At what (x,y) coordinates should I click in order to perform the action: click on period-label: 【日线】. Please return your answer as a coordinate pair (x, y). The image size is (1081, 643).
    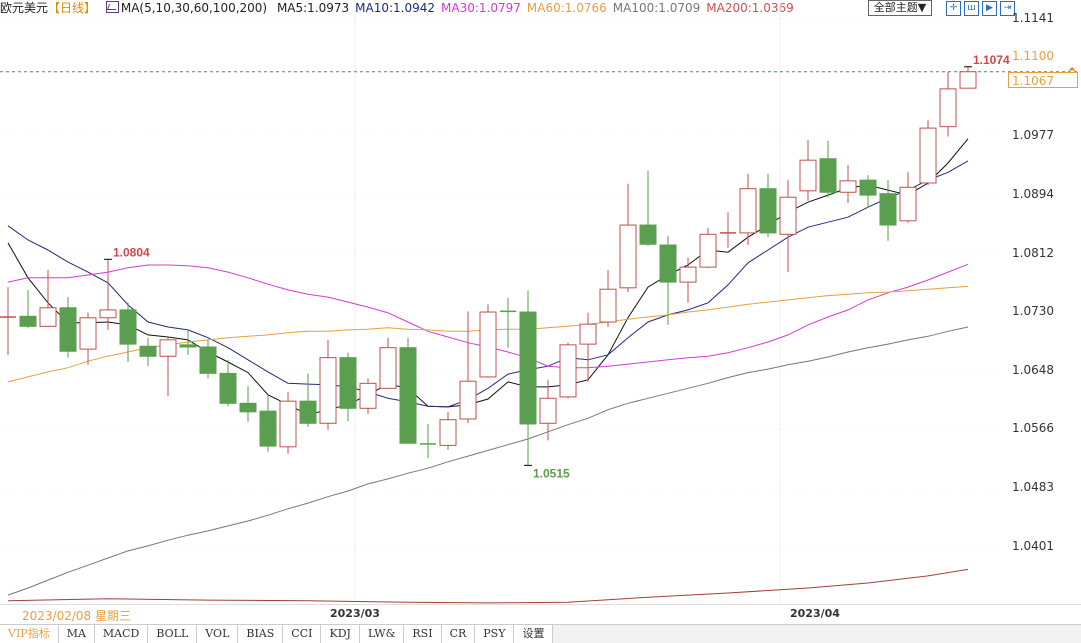
    Looking at the image, I should click on (72, 8).